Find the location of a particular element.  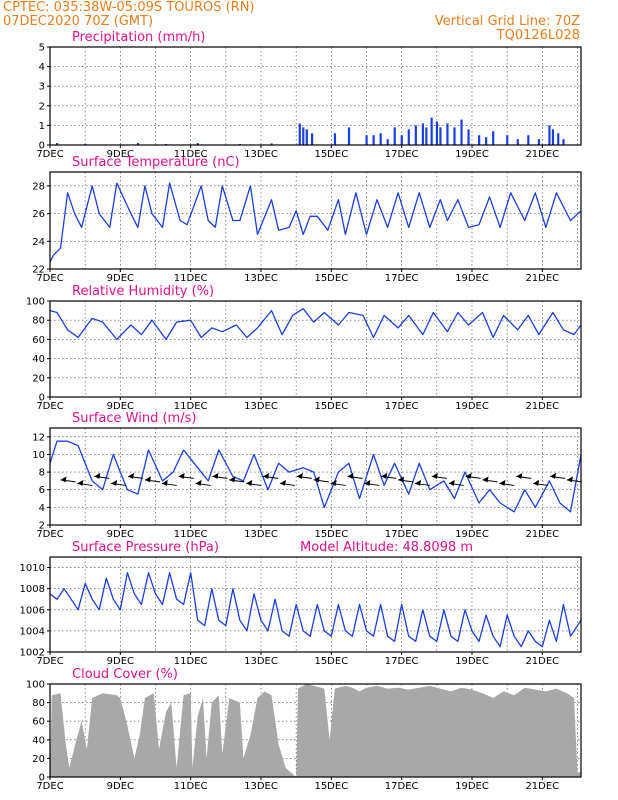

panel-title: Surface Pressure (hPa) is located at coordinates (145, 547).